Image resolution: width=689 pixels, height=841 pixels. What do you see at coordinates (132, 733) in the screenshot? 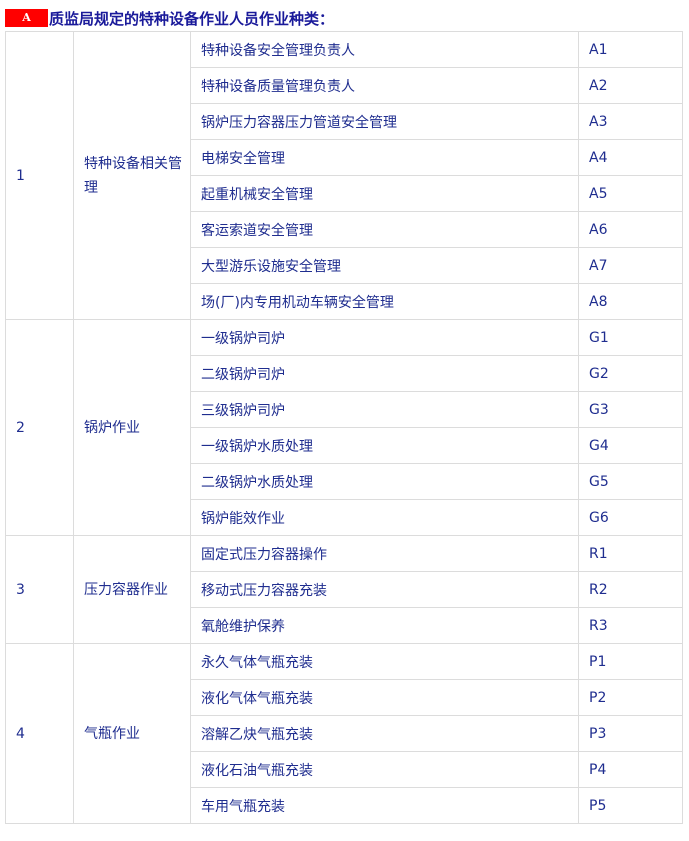
I see `group-category: 气瓶作业` at bounding box center [132, 733].